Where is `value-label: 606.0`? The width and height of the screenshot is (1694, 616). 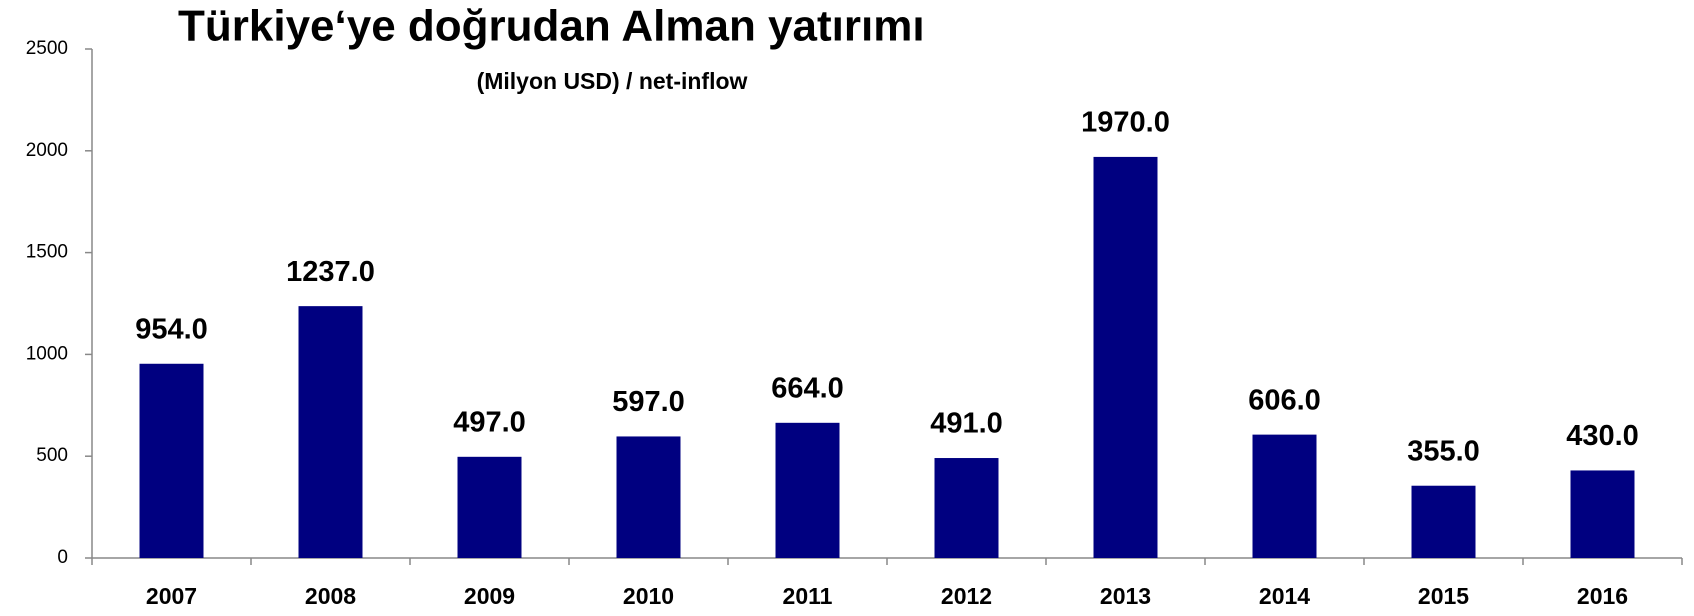 value-label: 606.0 is located at coordinates (1284, 400).